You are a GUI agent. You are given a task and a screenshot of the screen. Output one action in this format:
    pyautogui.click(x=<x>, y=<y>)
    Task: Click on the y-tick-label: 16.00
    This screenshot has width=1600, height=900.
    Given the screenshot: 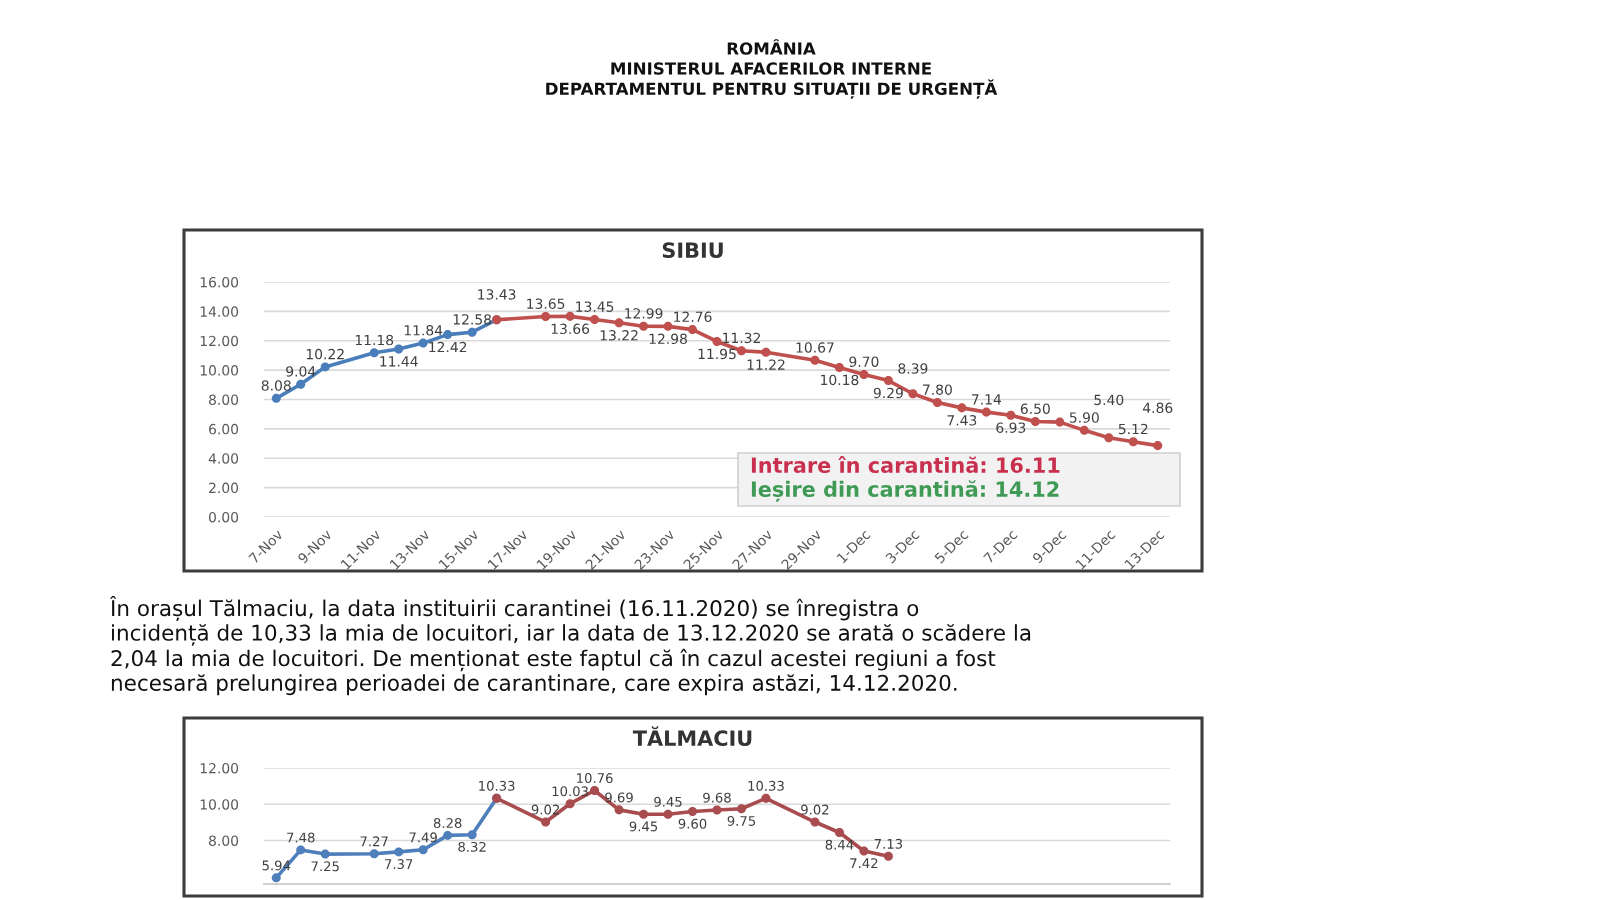 What is the action you would take?
    pyautogui.click(x=219, y=282)
    